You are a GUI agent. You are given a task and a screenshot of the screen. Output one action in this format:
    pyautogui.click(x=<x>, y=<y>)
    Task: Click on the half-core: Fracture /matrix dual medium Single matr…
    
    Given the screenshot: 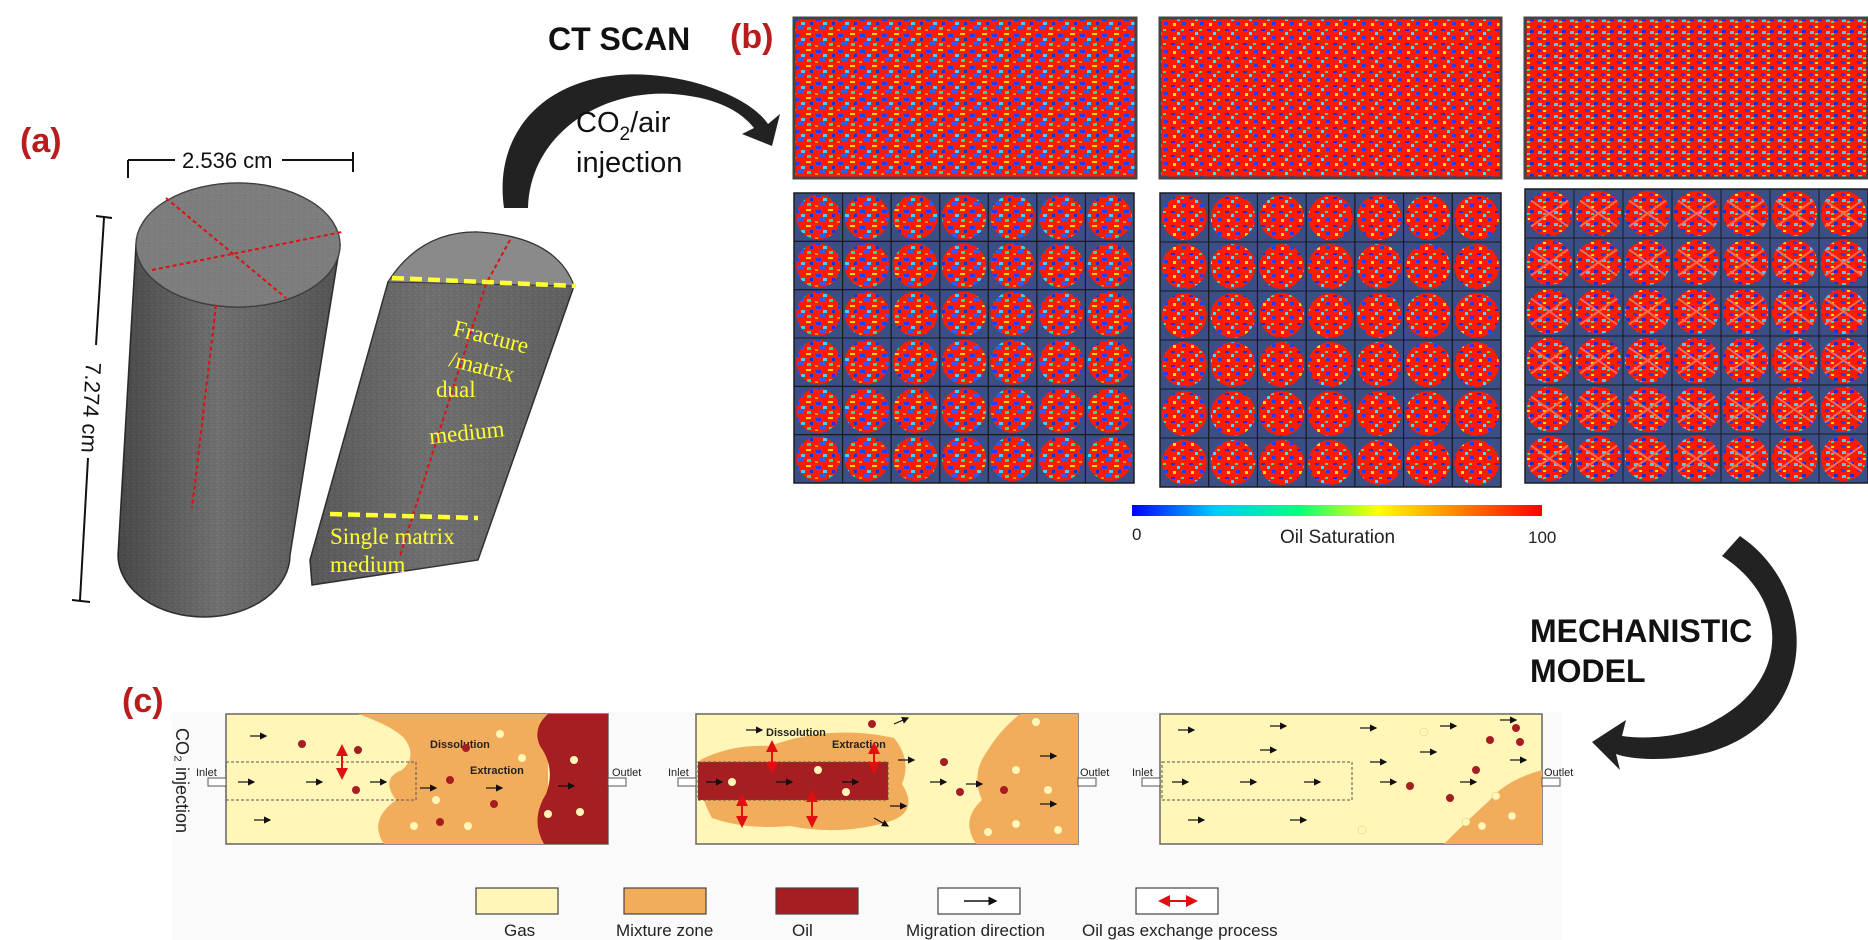 What is the action you would take?
    pyautogui.click(x=443, y=408)
    